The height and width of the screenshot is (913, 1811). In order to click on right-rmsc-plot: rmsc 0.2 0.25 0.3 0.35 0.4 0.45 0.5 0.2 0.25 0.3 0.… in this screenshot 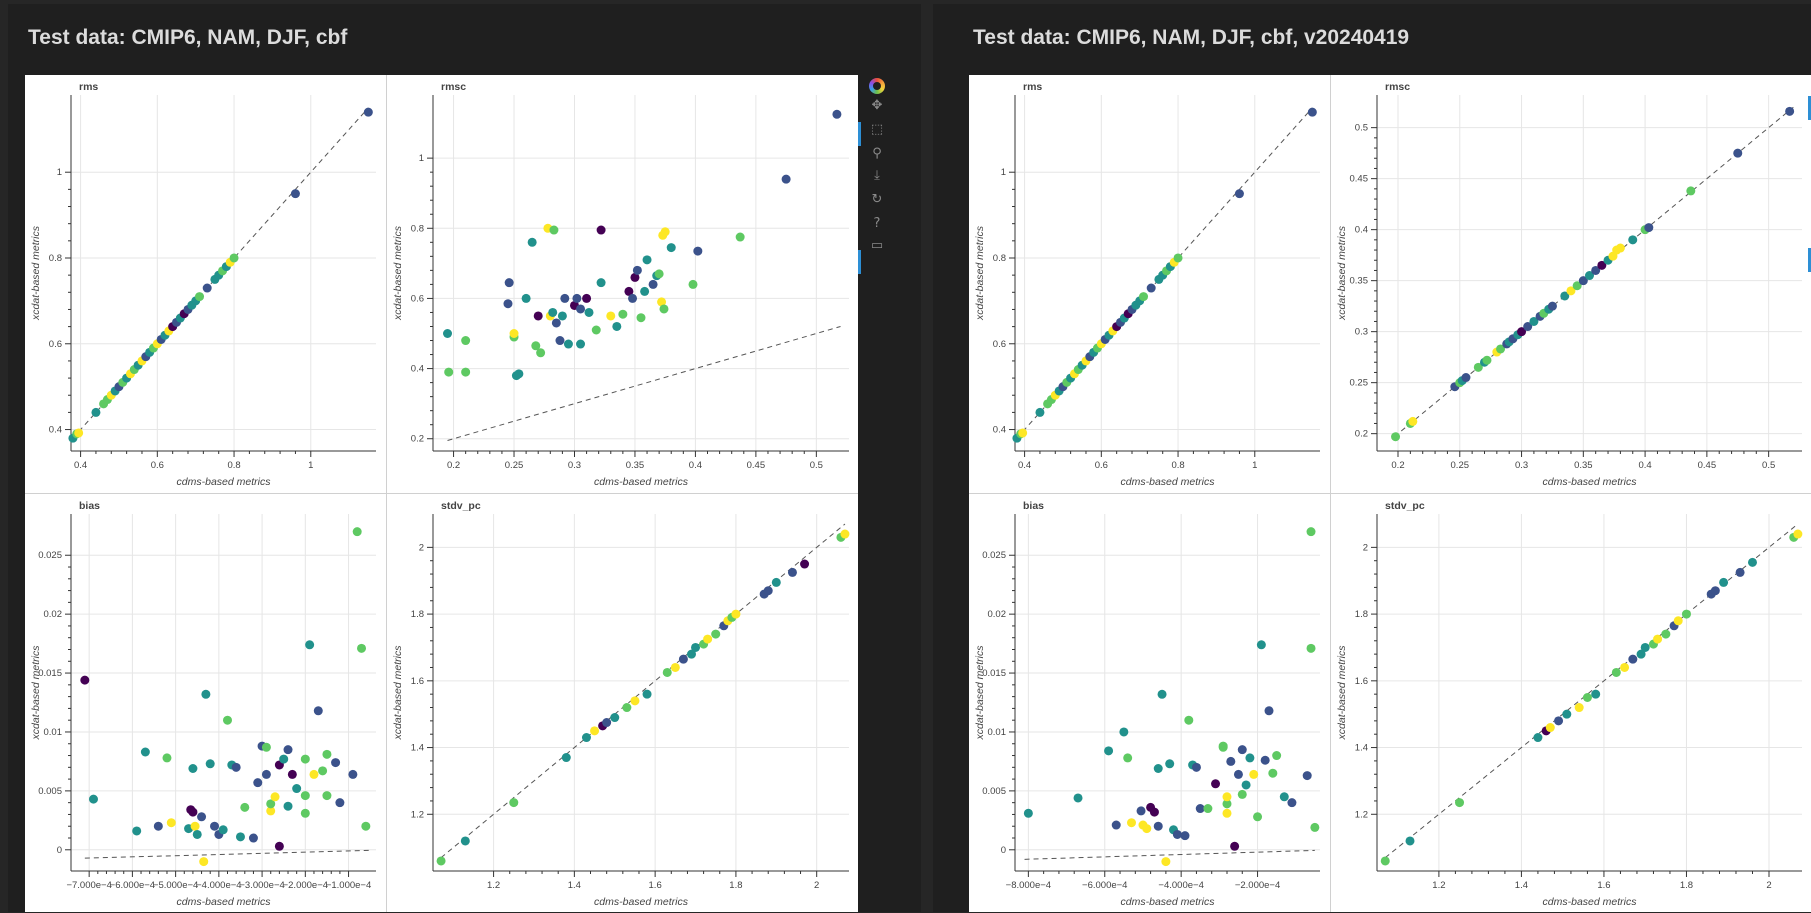, I will do `click(1570, 284)`.